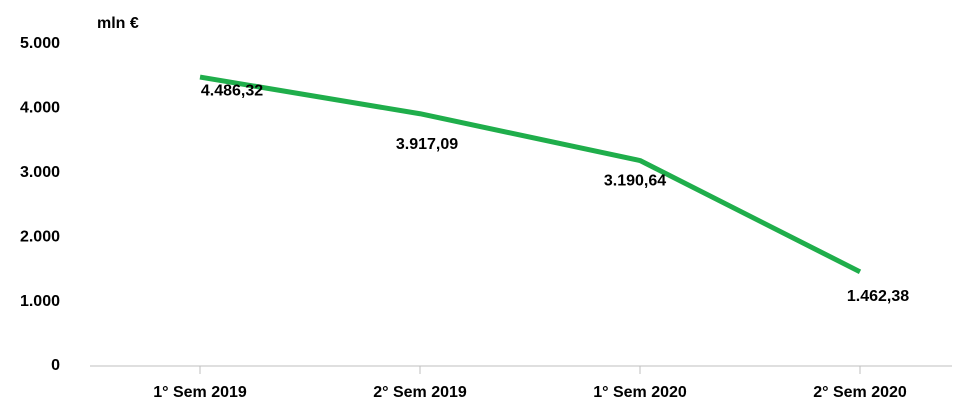 The height and width of the screenshot is (408, 961). I want to click on x-tick-label: 1° Sem 2020, so click(640, 392).